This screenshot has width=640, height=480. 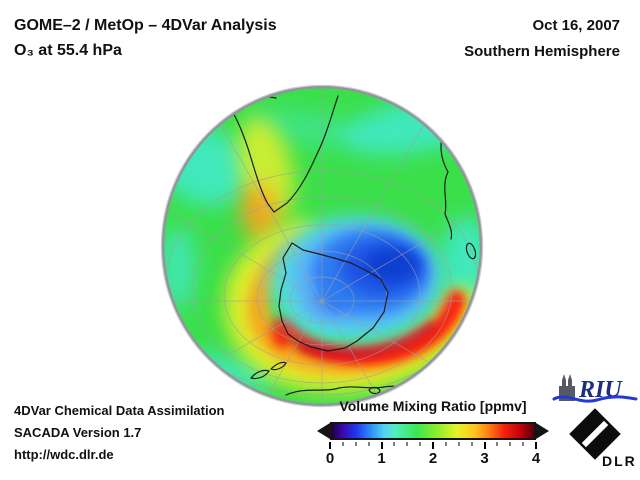 I want to click on coast-tasmania, so click(x=374, y=390).